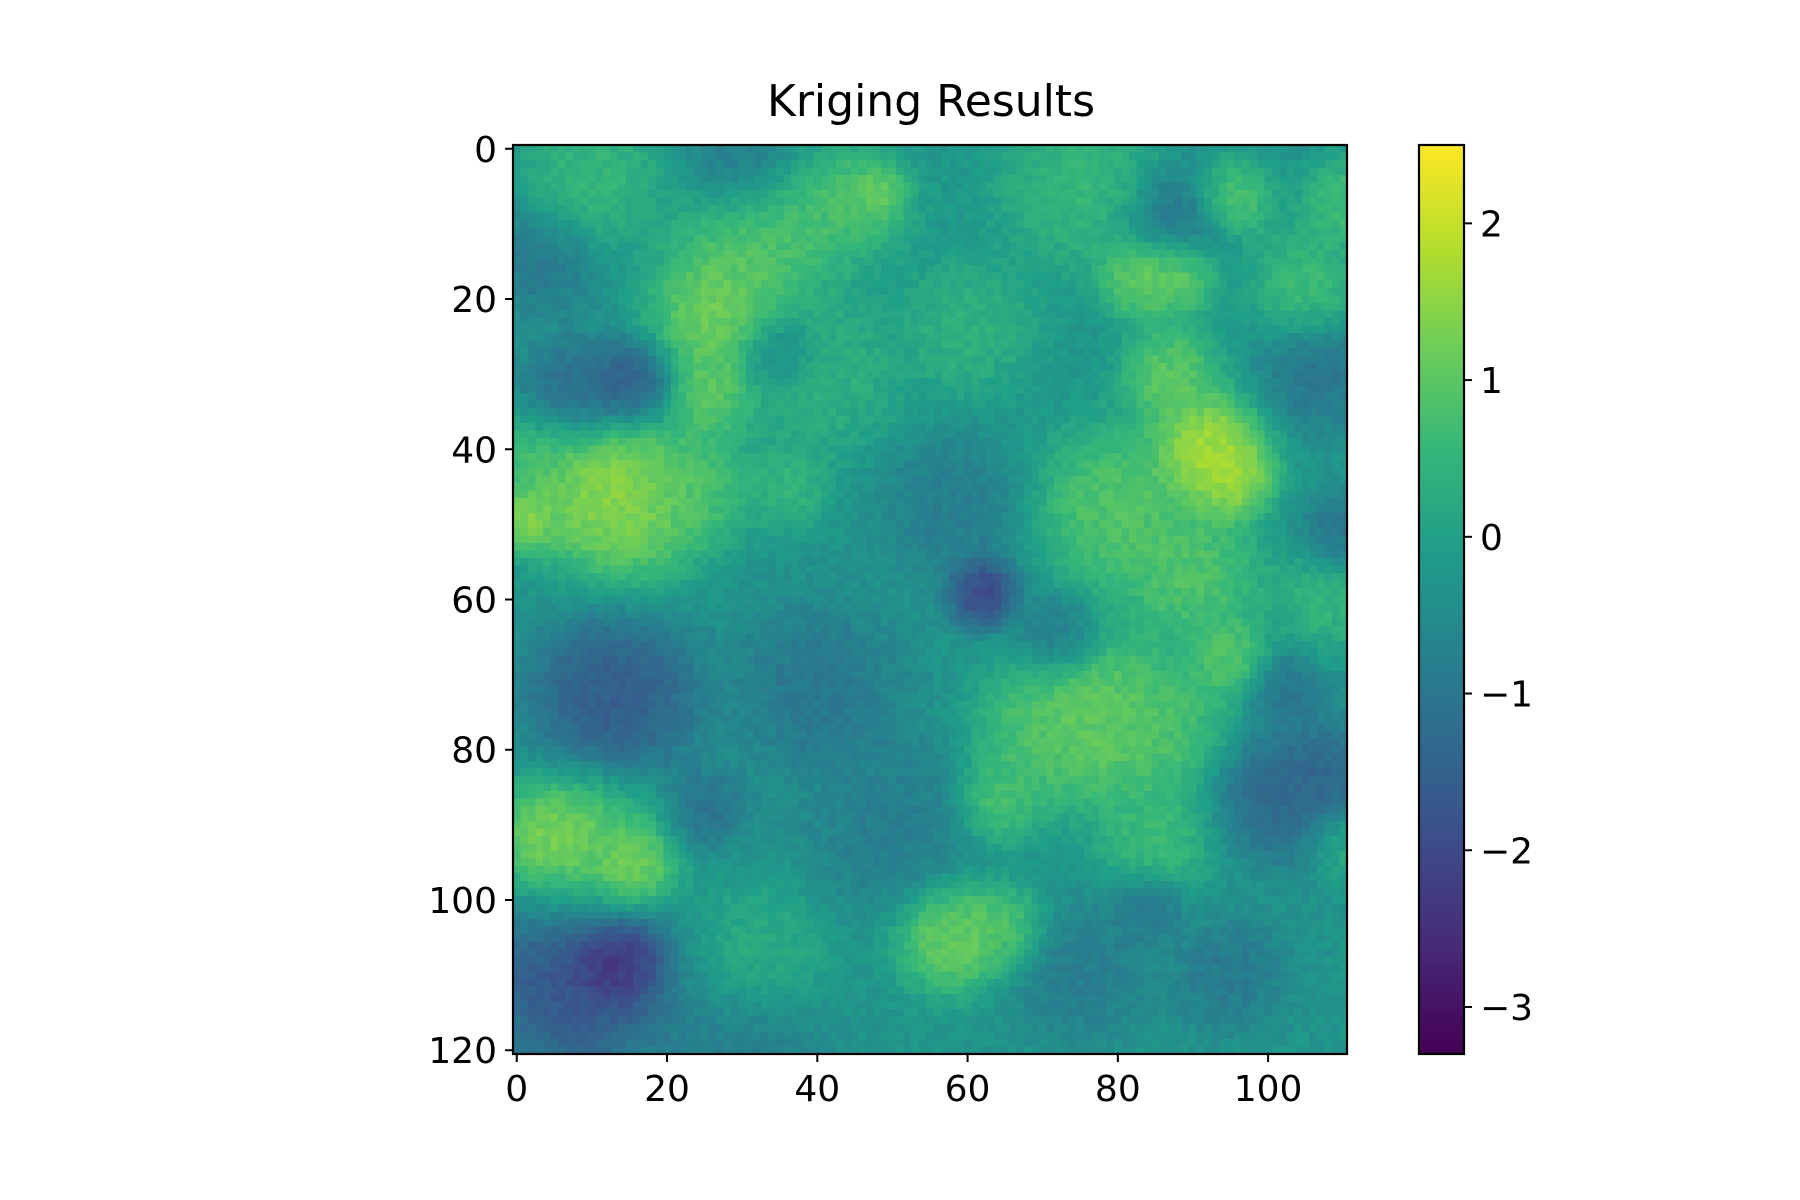 This screenshot has width=1800, height=1200. I want to click on colorbar-gradient, so click(1441, 599).